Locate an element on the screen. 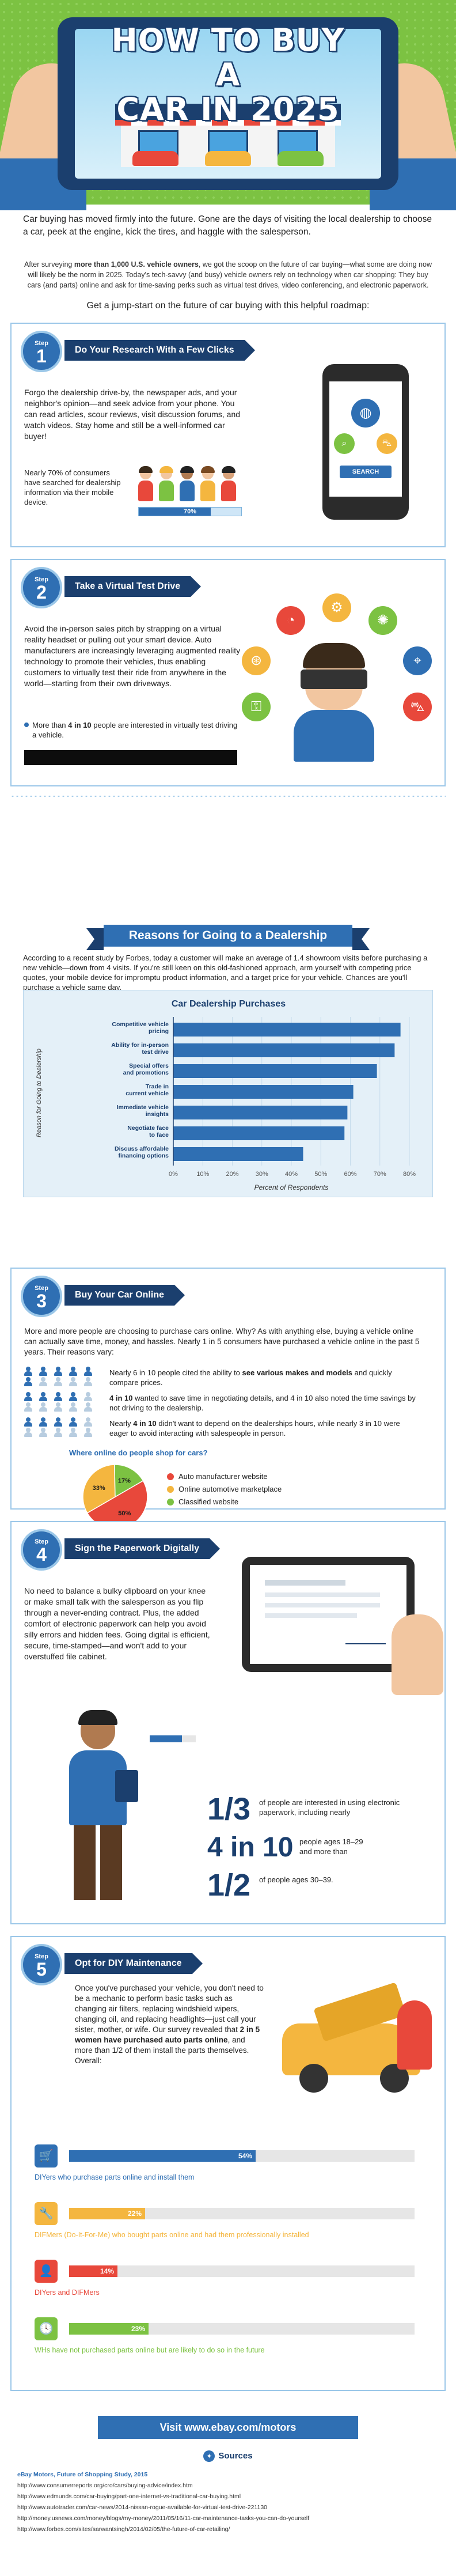 The image size is (456, 2576). legend-label: Classified website is located at coordinates (209, 1501).